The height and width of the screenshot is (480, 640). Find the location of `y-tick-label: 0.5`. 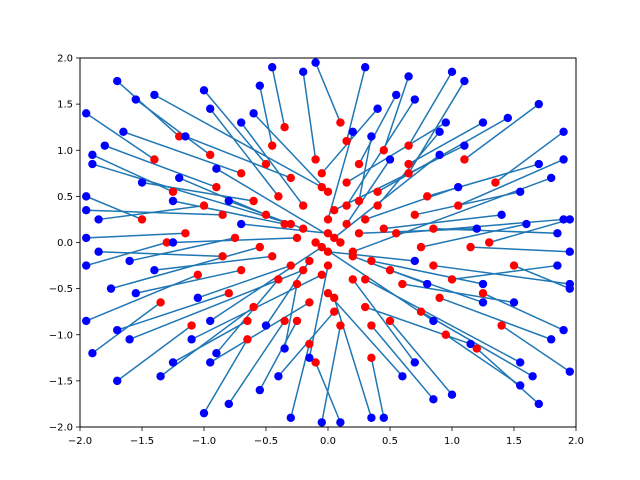

y-tick-label: 0.5 is located at coordinates (65, 197).